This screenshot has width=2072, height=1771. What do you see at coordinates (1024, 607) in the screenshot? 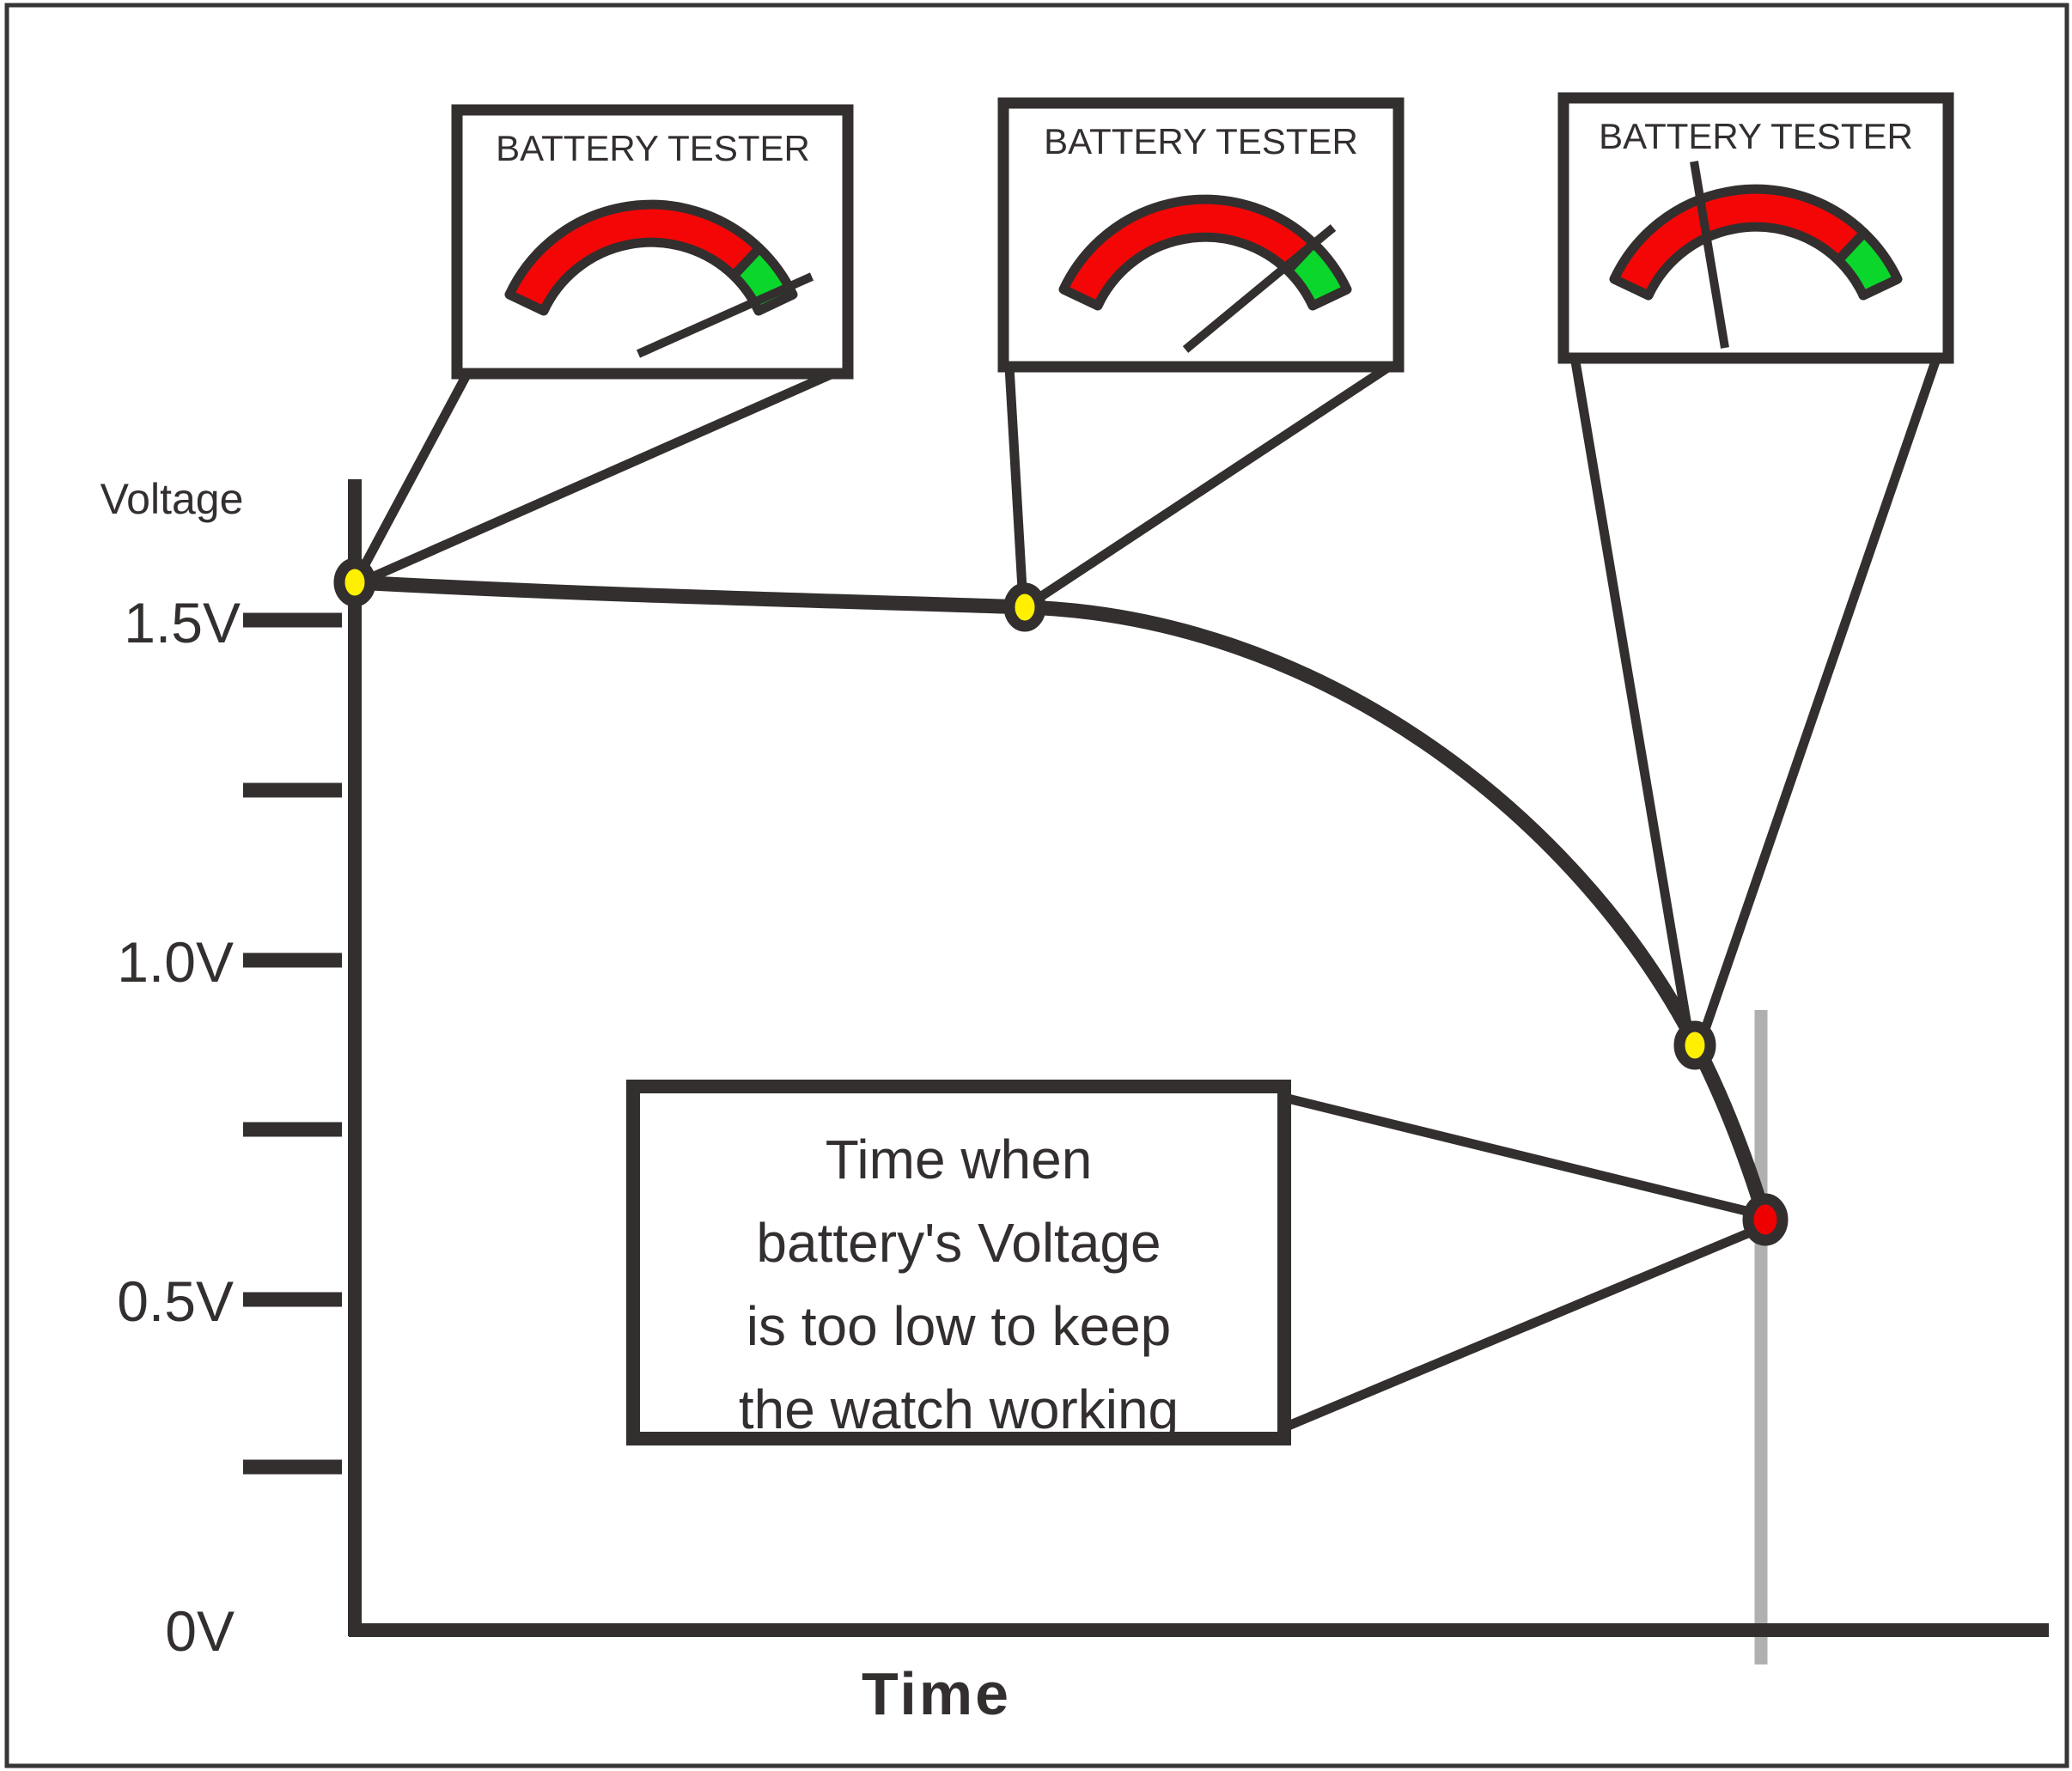
I see `data-point-good` at bounding box center [1024, 607].